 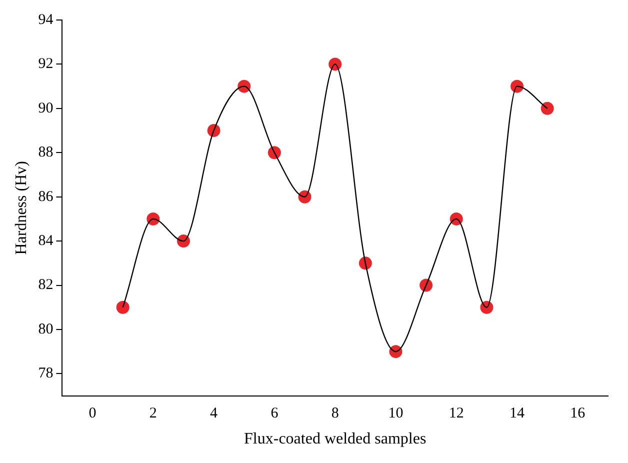 What do you see at coordinates (46, 285) in the screenshot?
I see `y-tick-label: 82` at bounding box center [46, 285].